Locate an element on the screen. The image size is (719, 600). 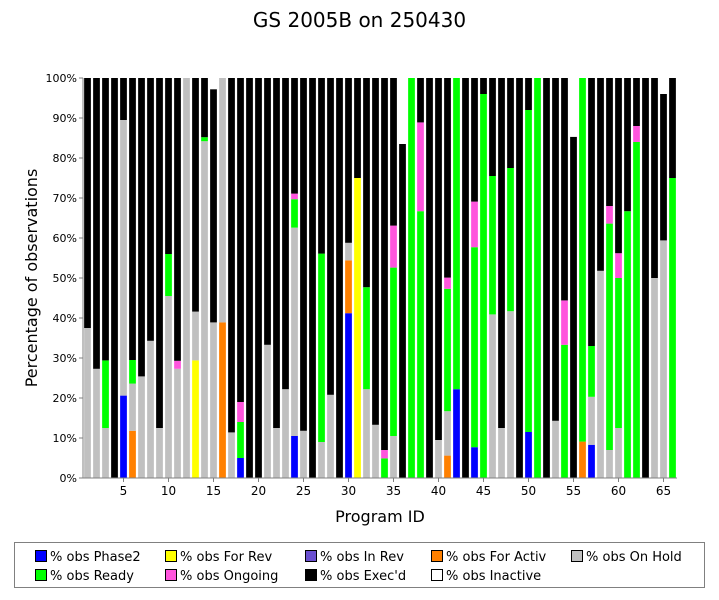
bar-segment-p46-s7 is located at coordinates (492, 127).